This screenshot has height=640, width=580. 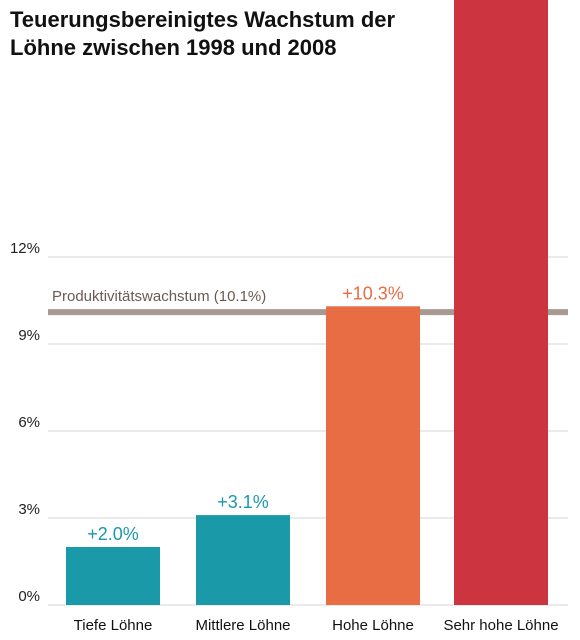 I want to click on y-tick-label: 6%, so click(x=29, y=422).